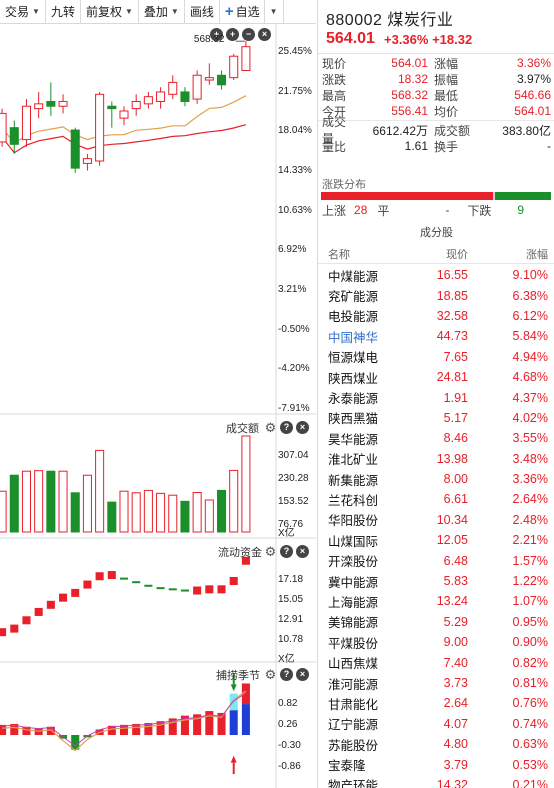 The image size is (554, 788). What do you see at coordinates (530, 479) in the screenshot?
I see `constituent-change: 3.36%` at bounding box center [530, 479].